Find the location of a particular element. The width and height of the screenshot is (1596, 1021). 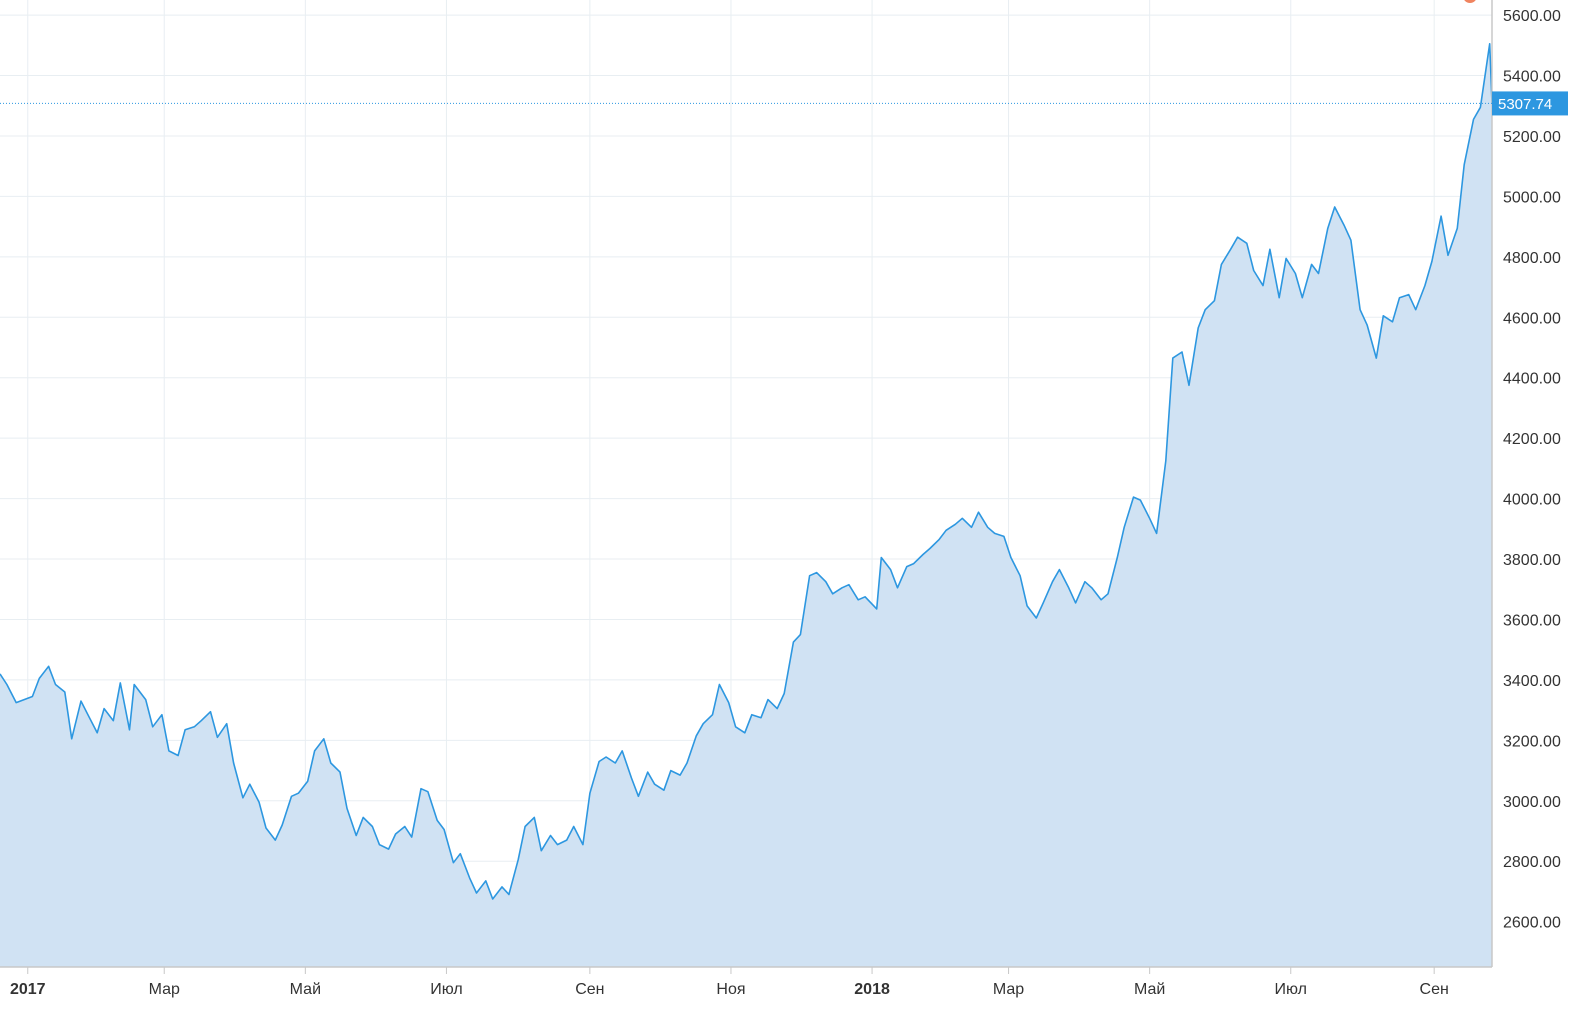

y-tick-label: 5000.00 is located at coordinates (1532, 197).